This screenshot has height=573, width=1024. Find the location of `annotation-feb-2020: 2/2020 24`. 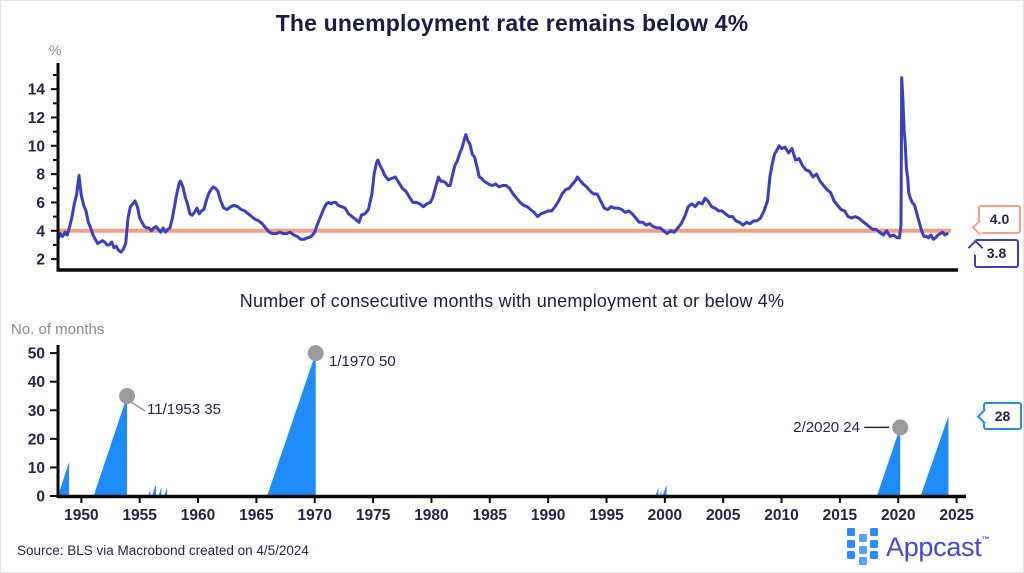

annotation-feb-2020: 2/2020 24 is located at coordinates (826, 427).